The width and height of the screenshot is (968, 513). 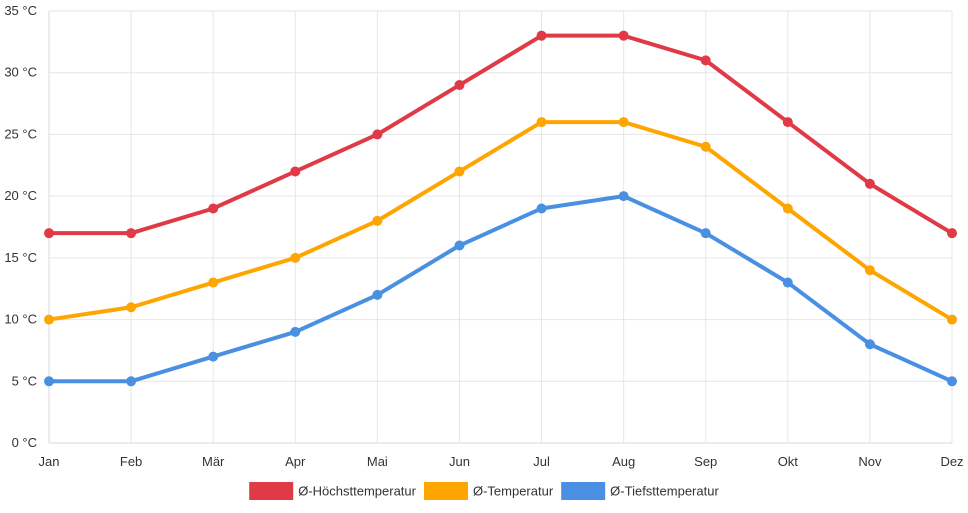 What do you see at coordinates (20, 226) in the screenshot?
I see `y-axis-labels: 0 °C 5 °C 10 °C 15 °C 20 °C 25 °C 30 °C 35 °C` at bounding box center [20, 226].